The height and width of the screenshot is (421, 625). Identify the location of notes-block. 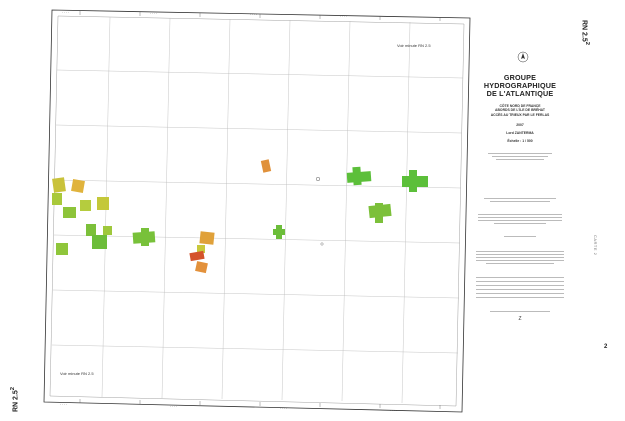
(520, 233).